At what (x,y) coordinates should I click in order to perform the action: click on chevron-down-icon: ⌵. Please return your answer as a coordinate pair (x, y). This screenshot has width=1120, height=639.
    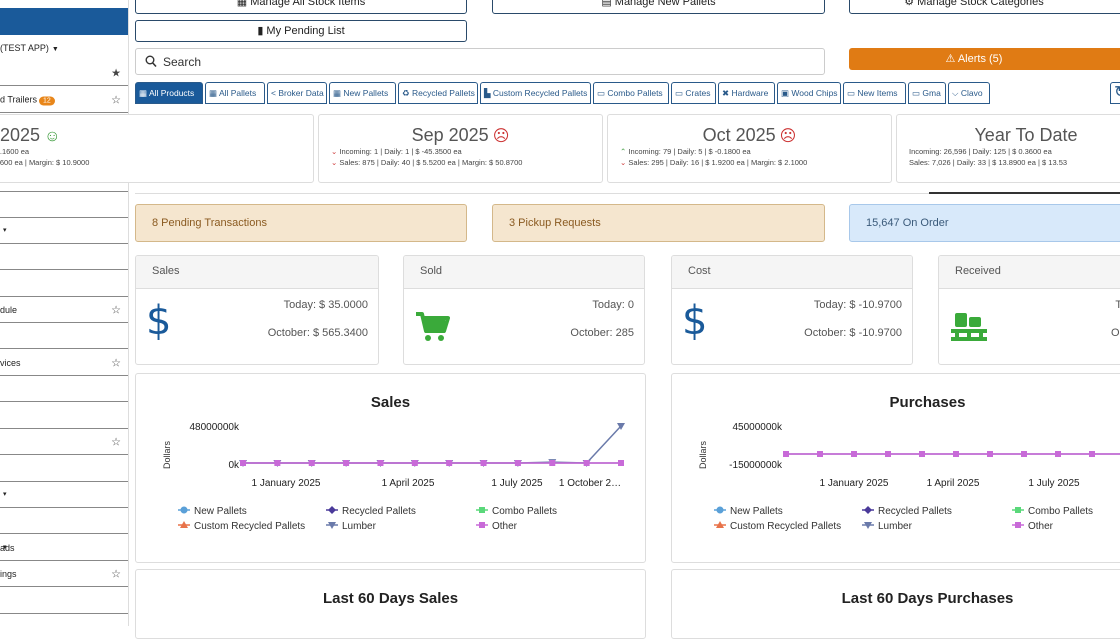
    Looking at the image, I should click on (956, 93).